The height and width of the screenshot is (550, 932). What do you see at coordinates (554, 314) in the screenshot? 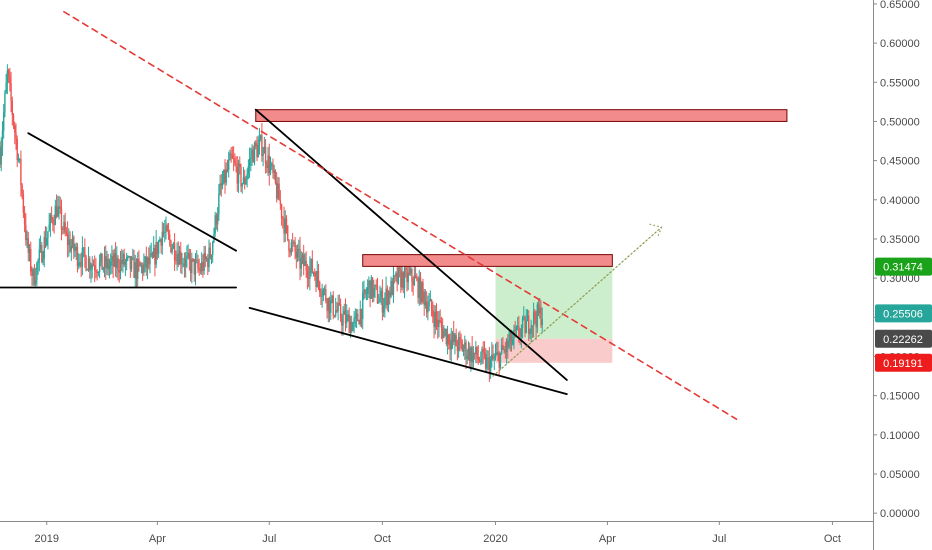
I see `zones-layer` at bounding box center [554, 314].